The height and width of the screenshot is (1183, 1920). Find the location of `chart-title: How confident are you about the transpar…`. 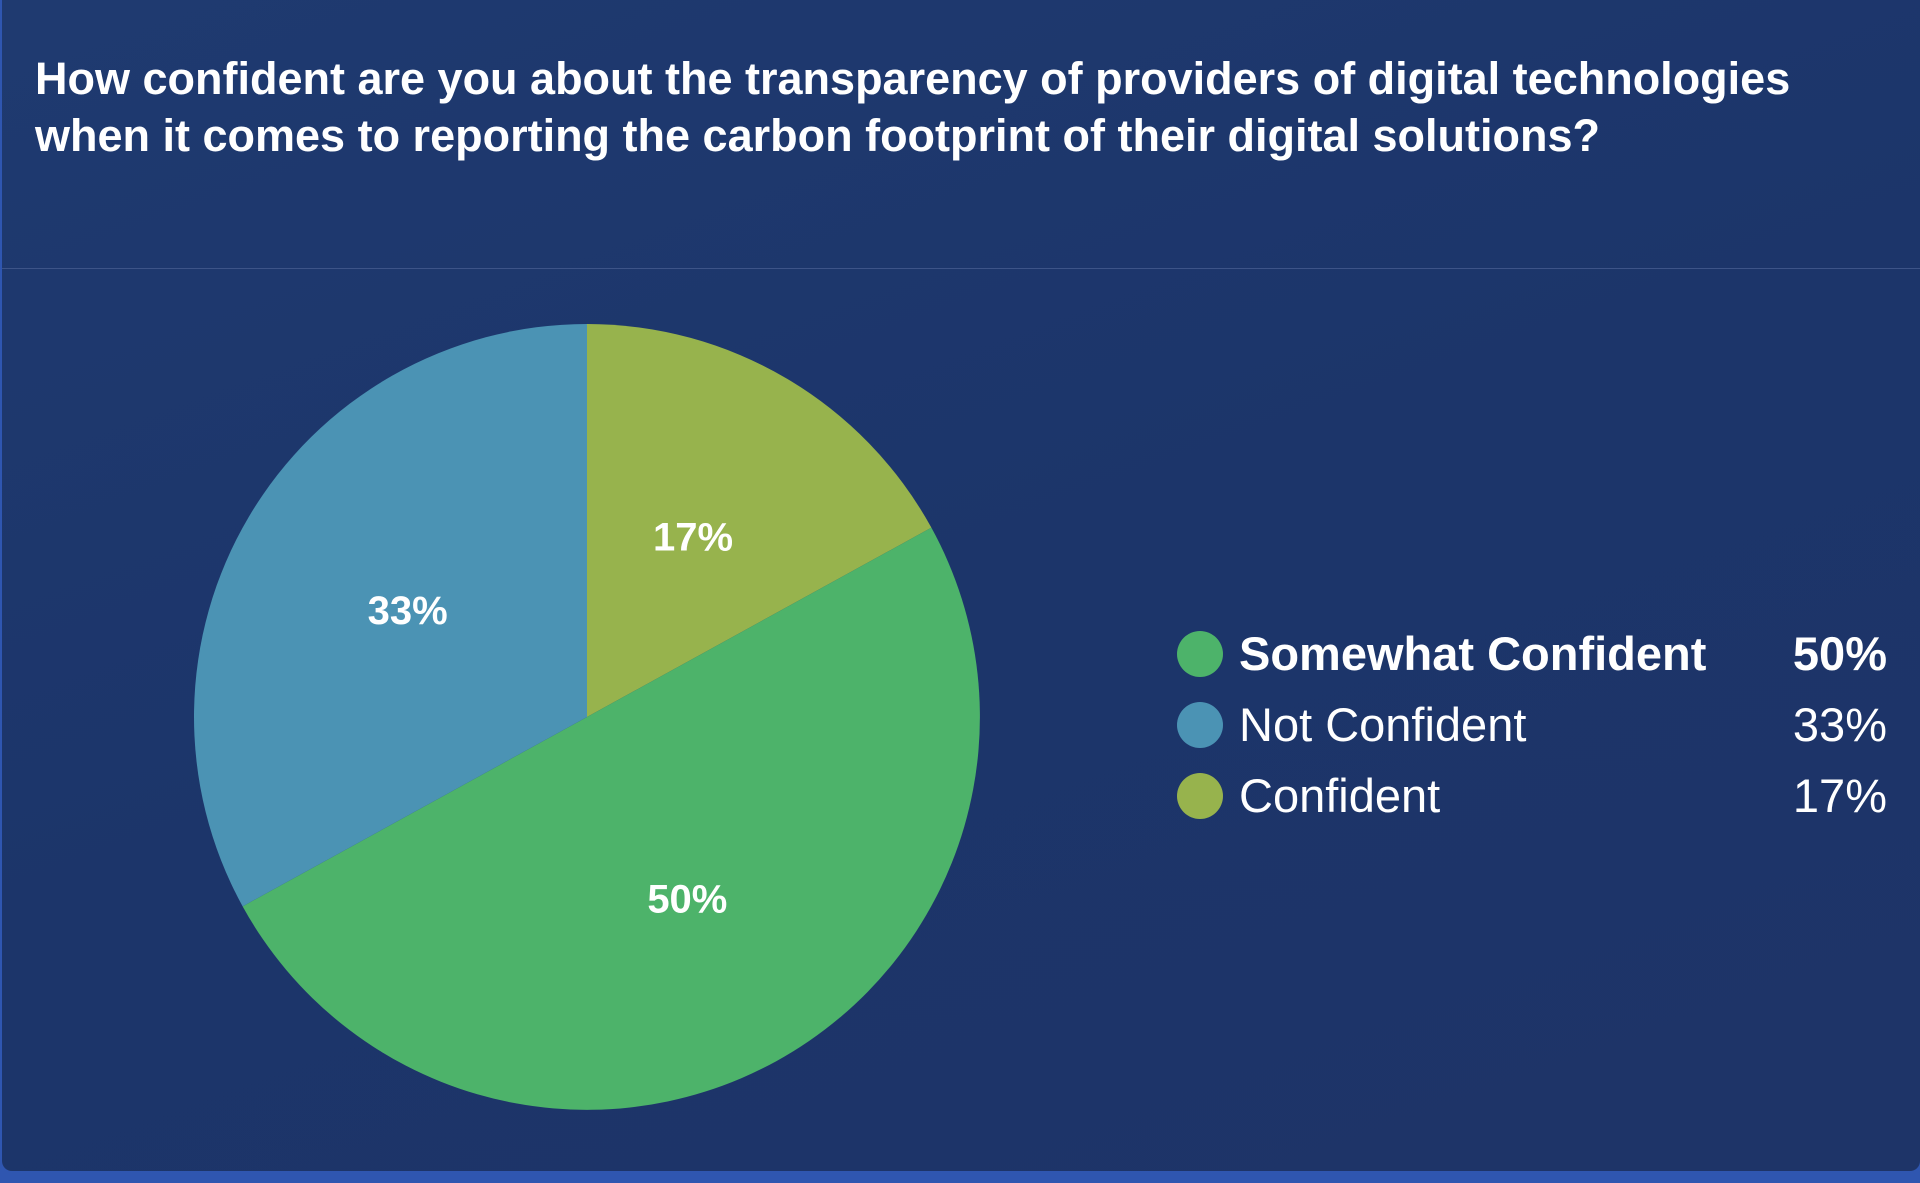

chart-title: How confident are you about the transpar… is located at coordinates (913, 107).